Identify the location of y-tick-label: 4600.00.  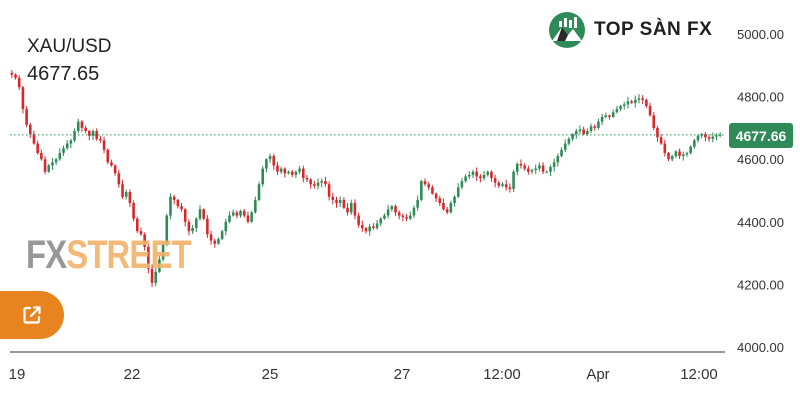
(760, 159).